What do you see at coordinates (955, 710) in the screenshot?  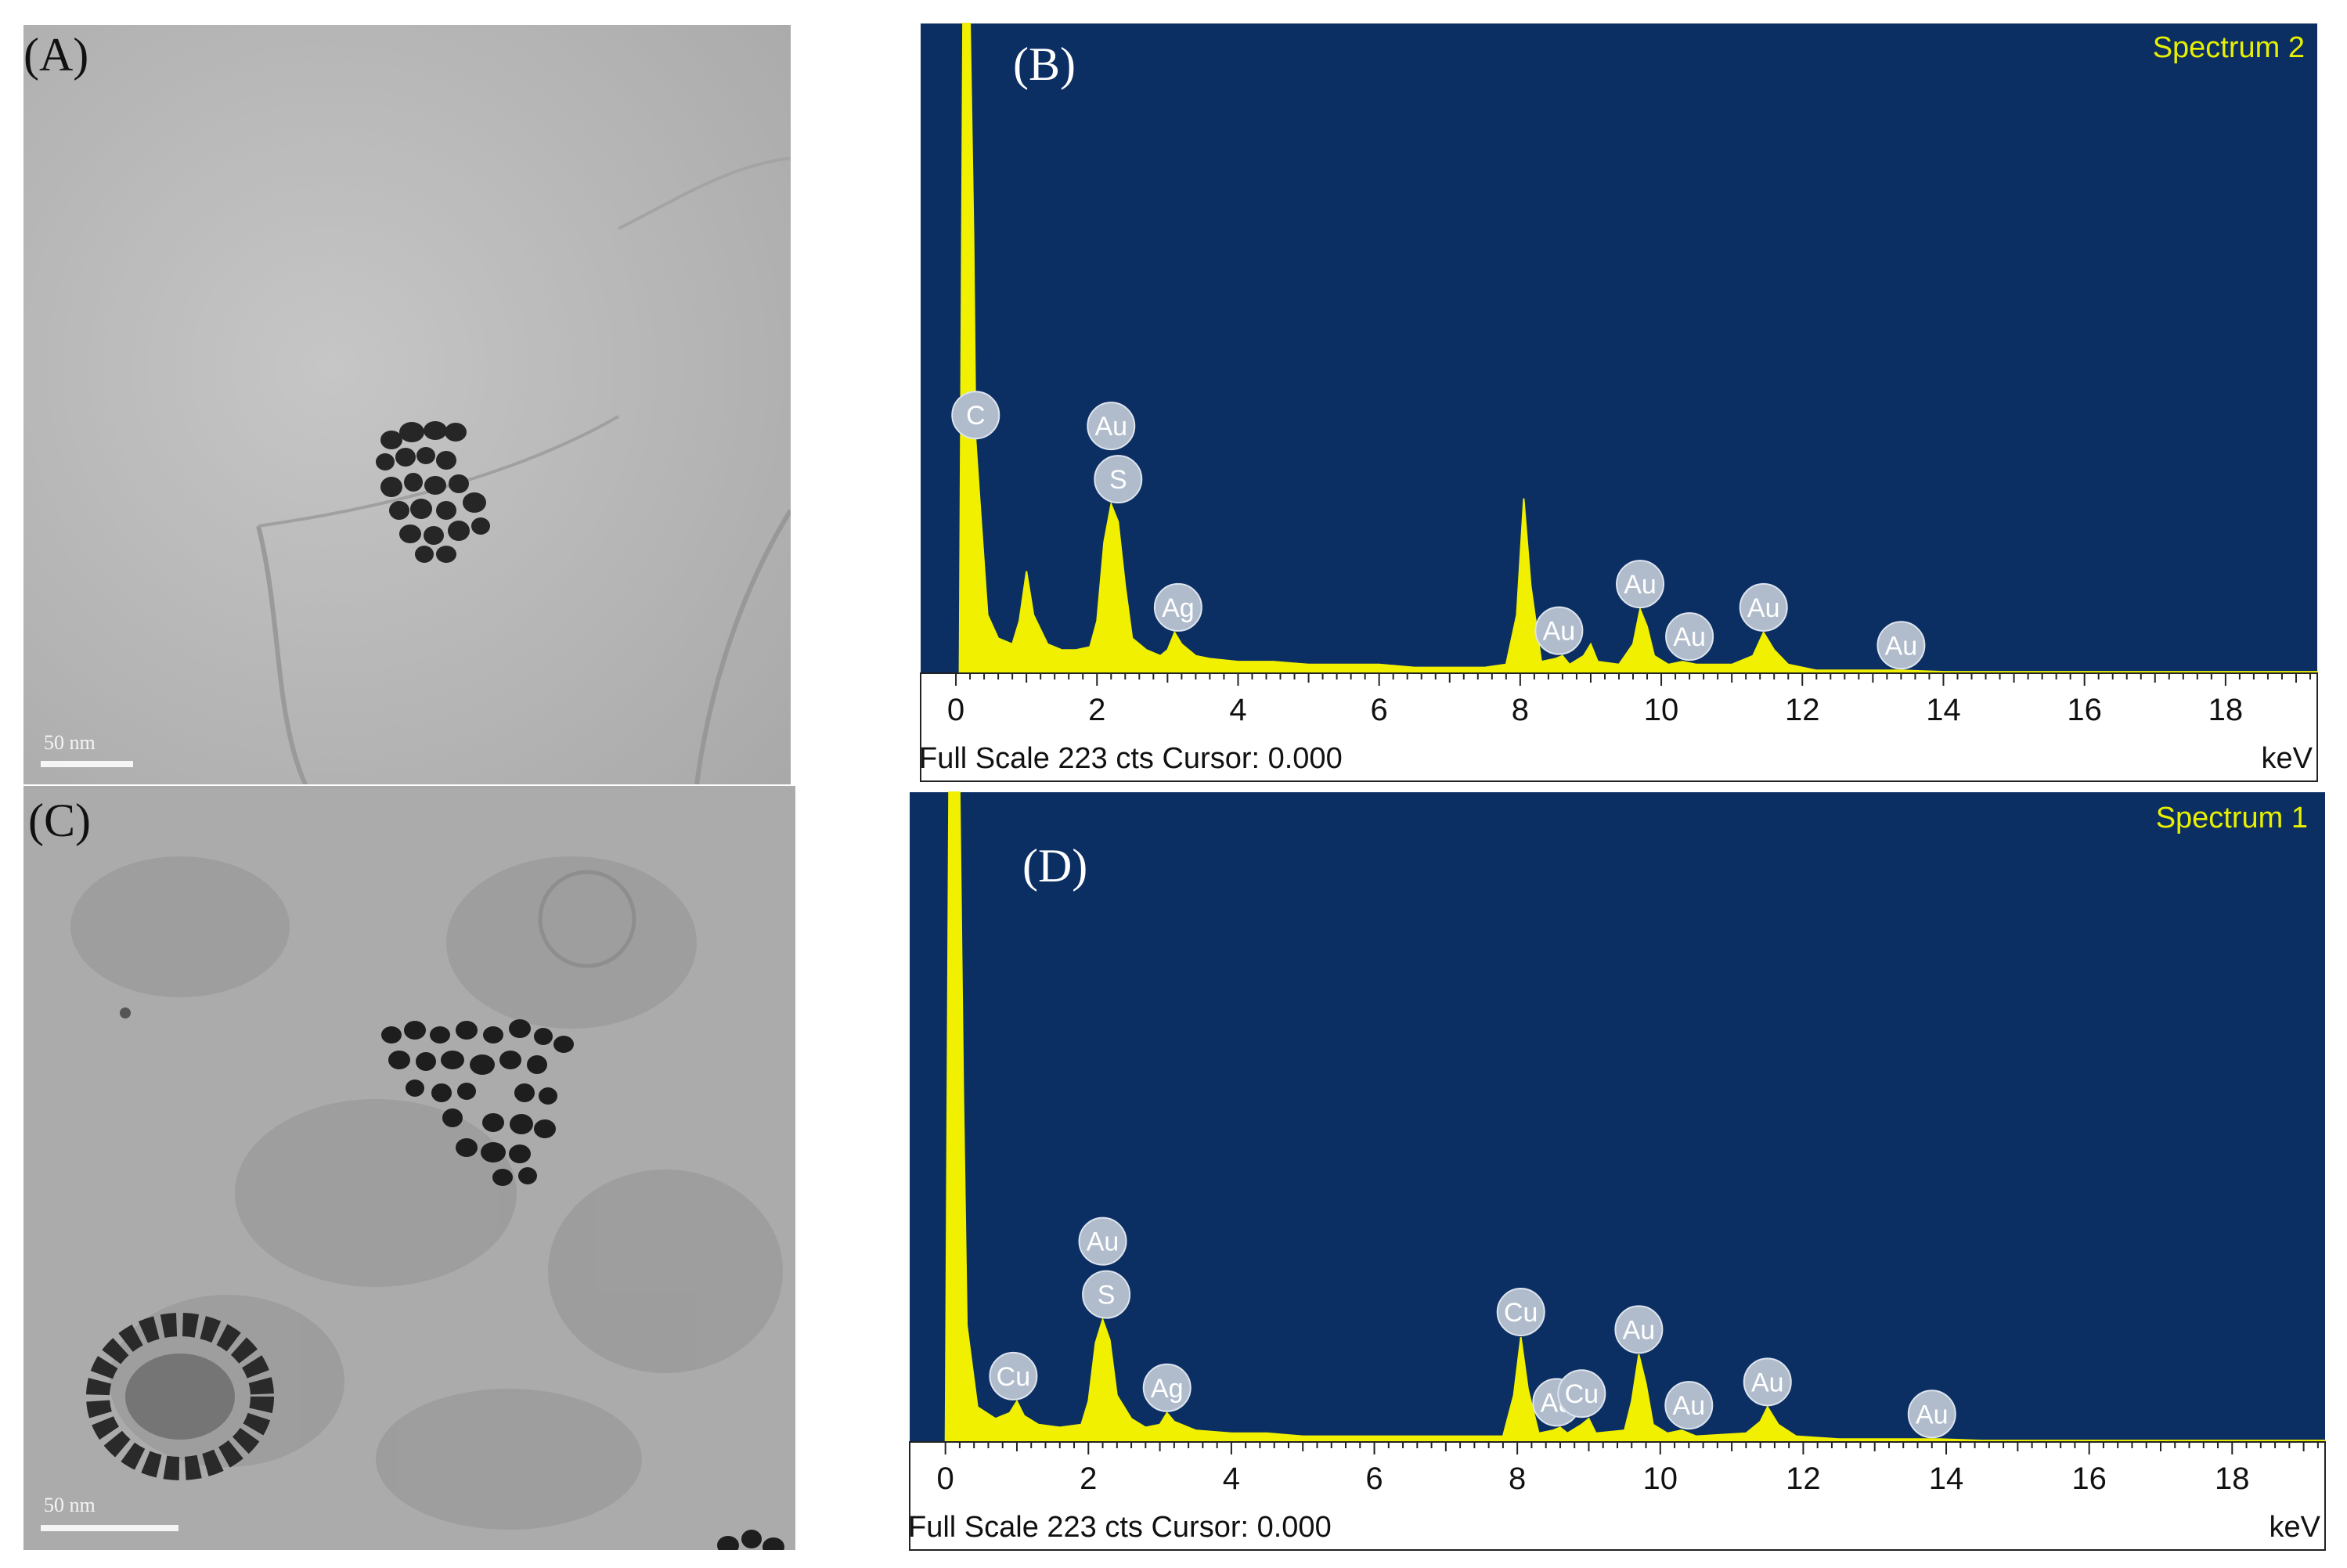 I see `x-tick-label-b: 0` at bounding box center [955, 710].